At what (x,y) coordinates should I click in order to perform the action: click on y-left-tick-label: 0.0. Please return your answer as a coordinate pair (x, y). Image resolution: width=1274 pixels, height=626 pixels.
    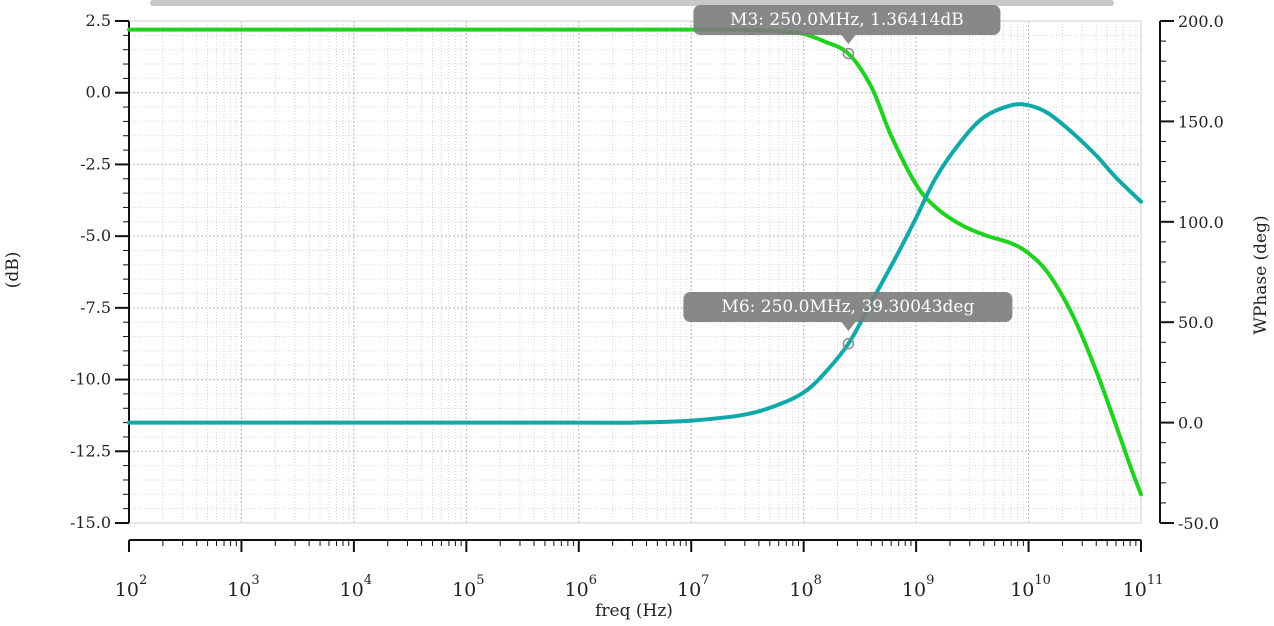
    Looking at the image, I should click on (98, 92).